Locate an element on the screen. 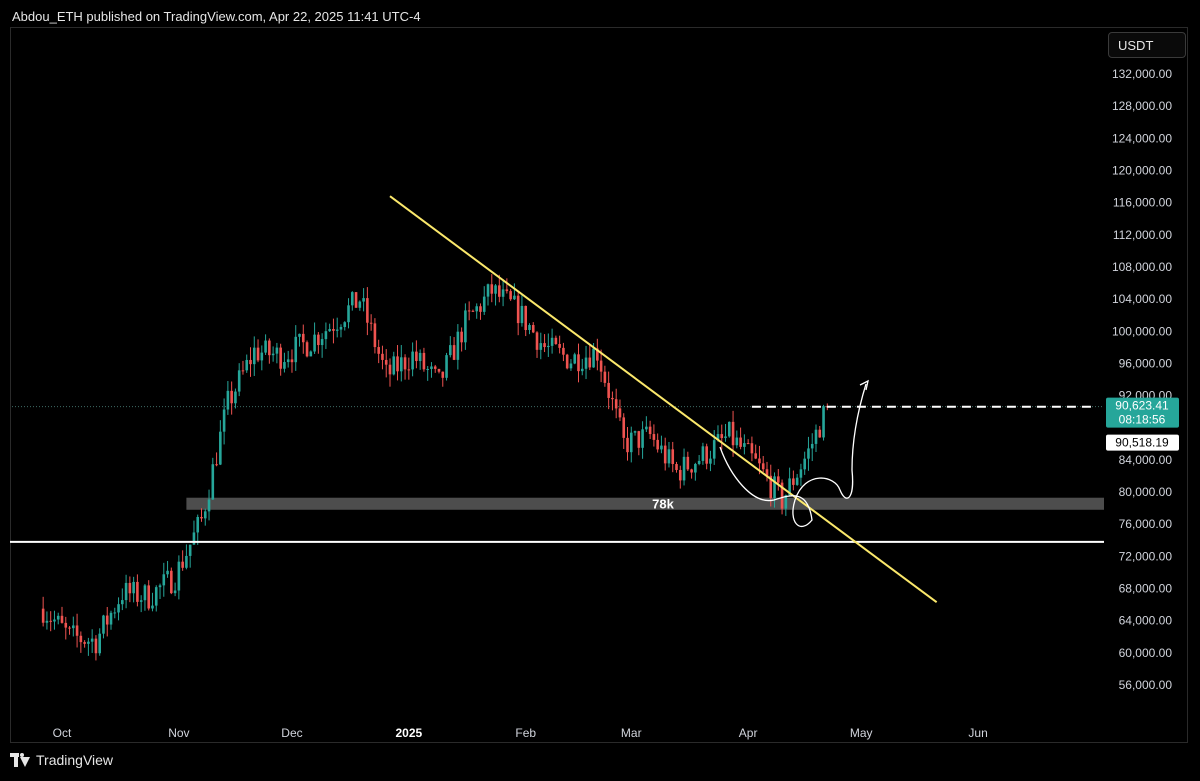  reference-price-badge is located at coordinates (1142, 442).